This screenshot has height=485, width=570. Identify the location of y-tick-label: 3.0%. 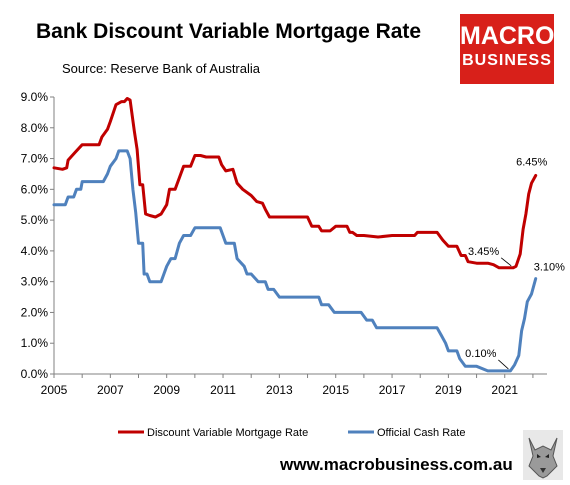
(35, 282).